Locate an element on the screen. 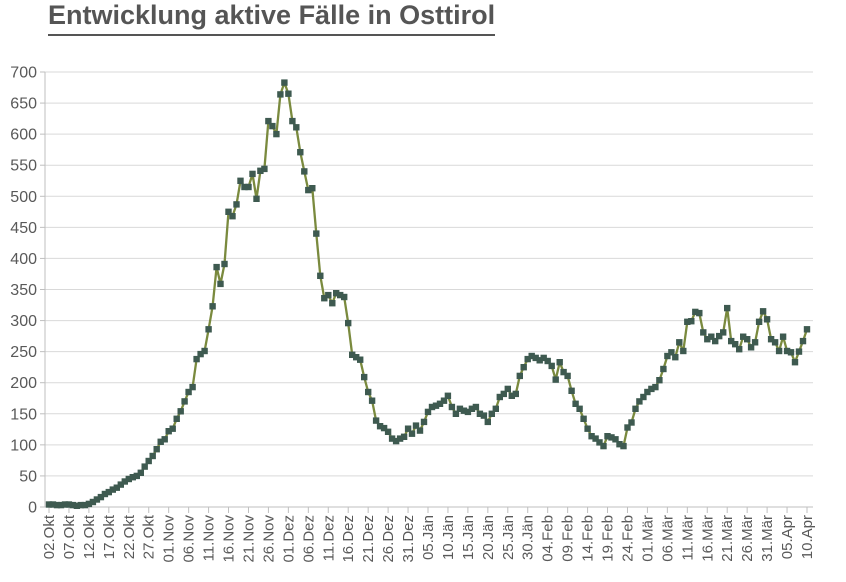 The width and height of the screenshot is (846, 582). x-tick-label: 30.Jän is located at coordinates (528, 537).